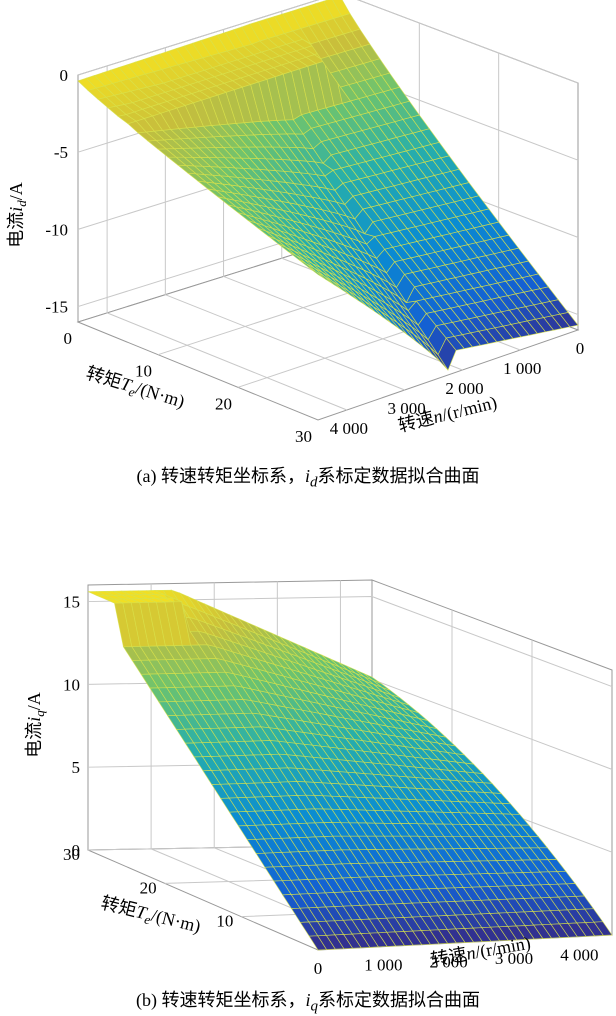  I want to click on z-tick-label: 10, so click(71, 684).